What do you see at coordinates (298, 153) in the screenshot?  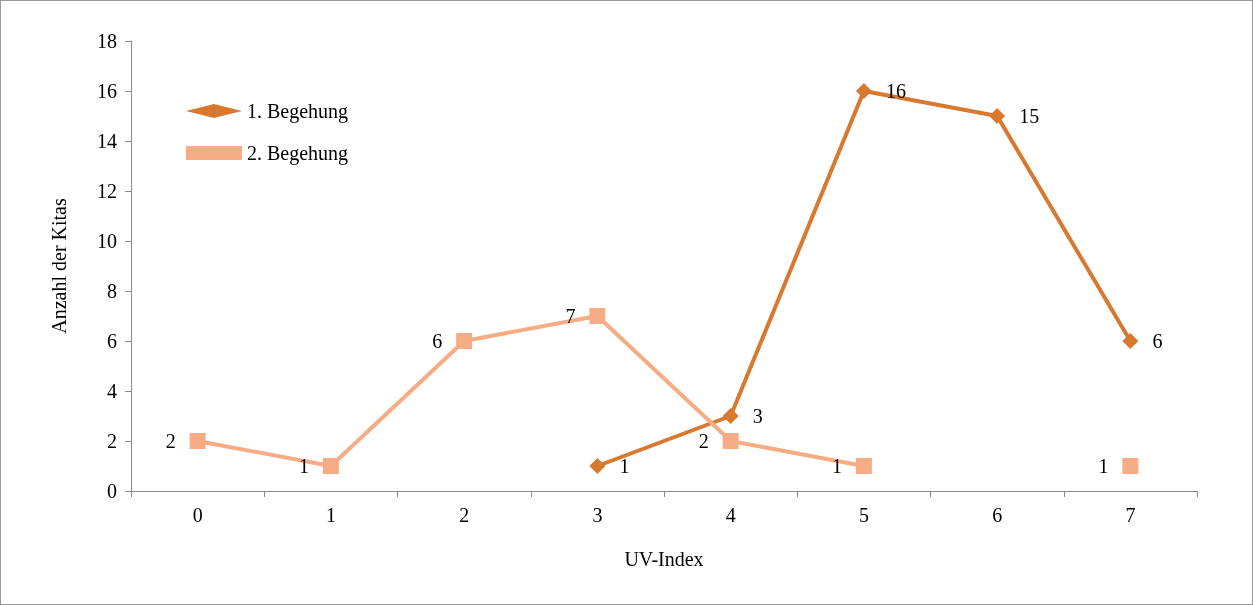 I see `legend-label: 2. Begehung` at bounding box center [298, 153].